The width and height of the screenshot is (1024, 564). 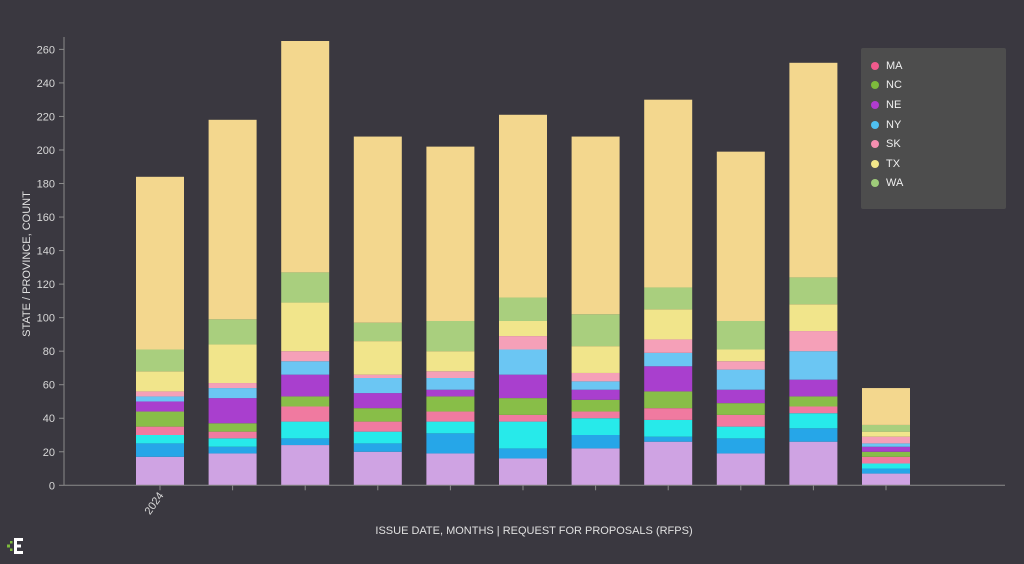 What do you see at coordinates (938, 164) in the screenshot?
I see `legend-item-tx: TX` at bounding box center [938, 164].